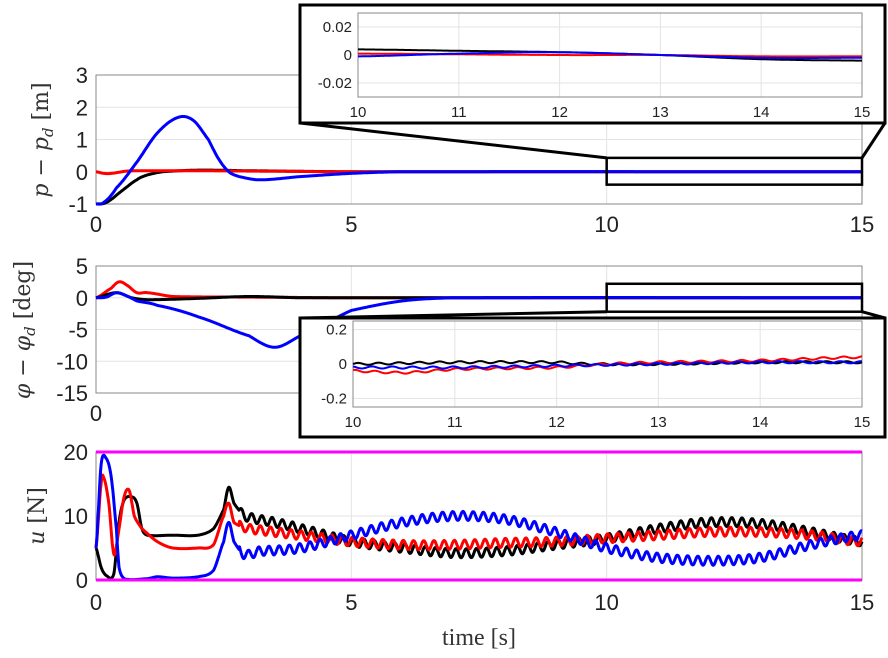 This screenshot has width=888, height=658. Describe the element at coordinates (337, 27) in the screenshot. I see `y-tick-label: 0.02` at that location.